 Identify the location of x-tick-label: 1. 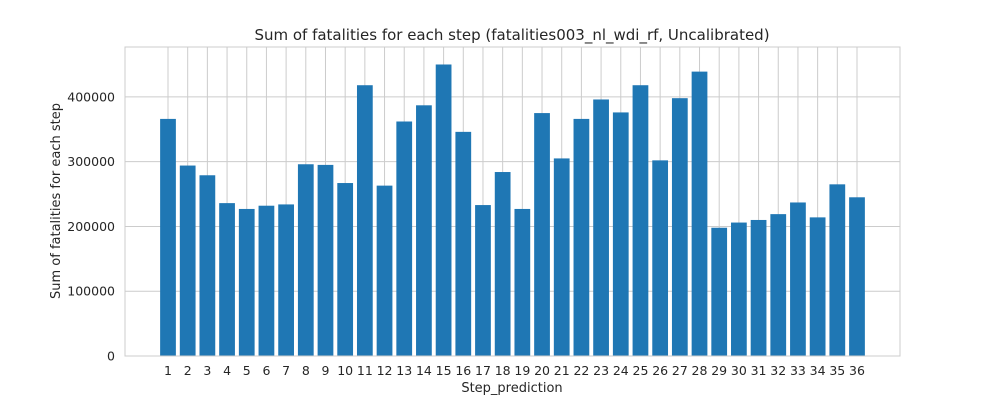
(168, 370).